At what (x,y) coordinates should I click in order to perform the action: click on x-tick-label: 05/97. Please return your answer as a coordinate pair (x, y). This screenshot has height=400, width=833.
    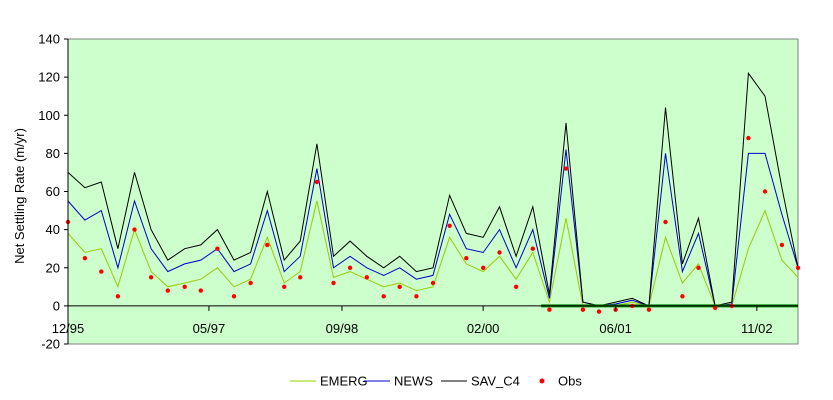
    Looking at the image, I should click on (209, 328).